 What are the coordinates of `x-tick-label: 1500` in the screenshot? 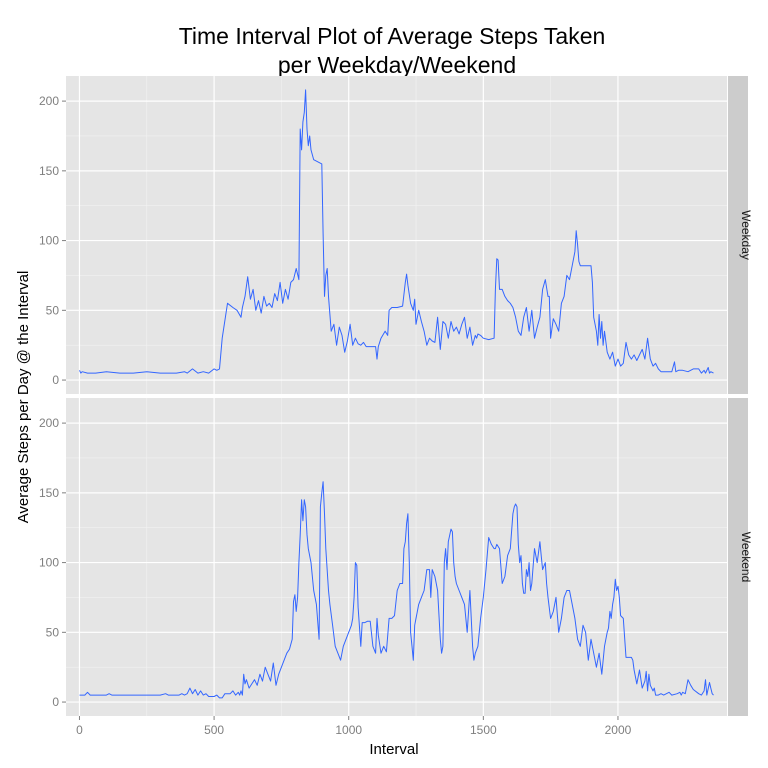 It's located at (483, 730).